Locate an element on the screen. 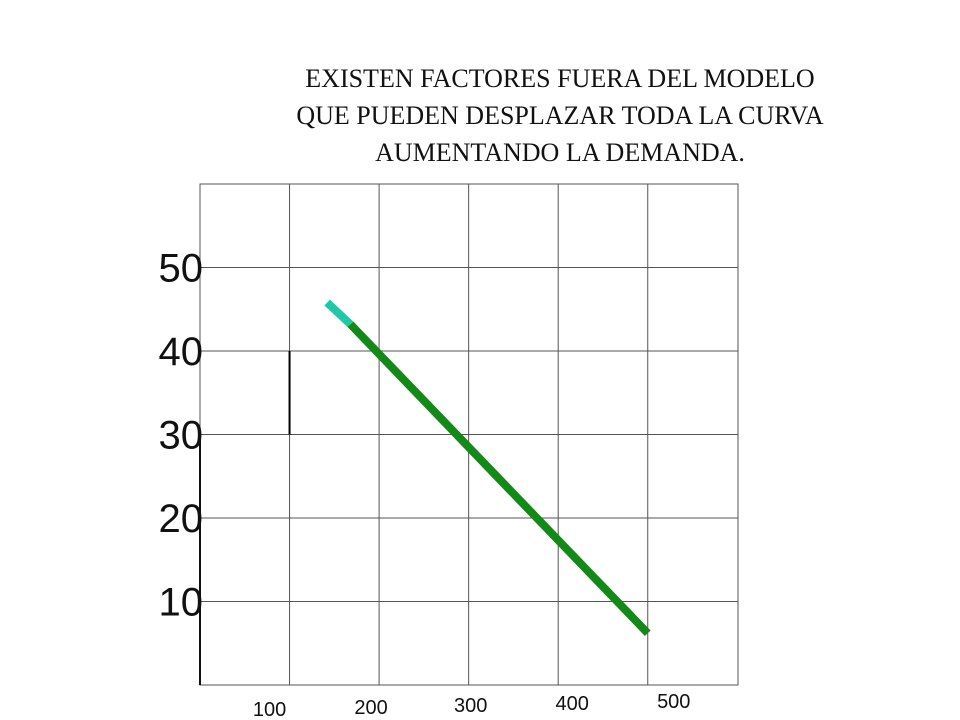  title-line-2: QUE PUEDEN DESPLAZAR TODA LA CURVA is located at coordinates (560, 115).